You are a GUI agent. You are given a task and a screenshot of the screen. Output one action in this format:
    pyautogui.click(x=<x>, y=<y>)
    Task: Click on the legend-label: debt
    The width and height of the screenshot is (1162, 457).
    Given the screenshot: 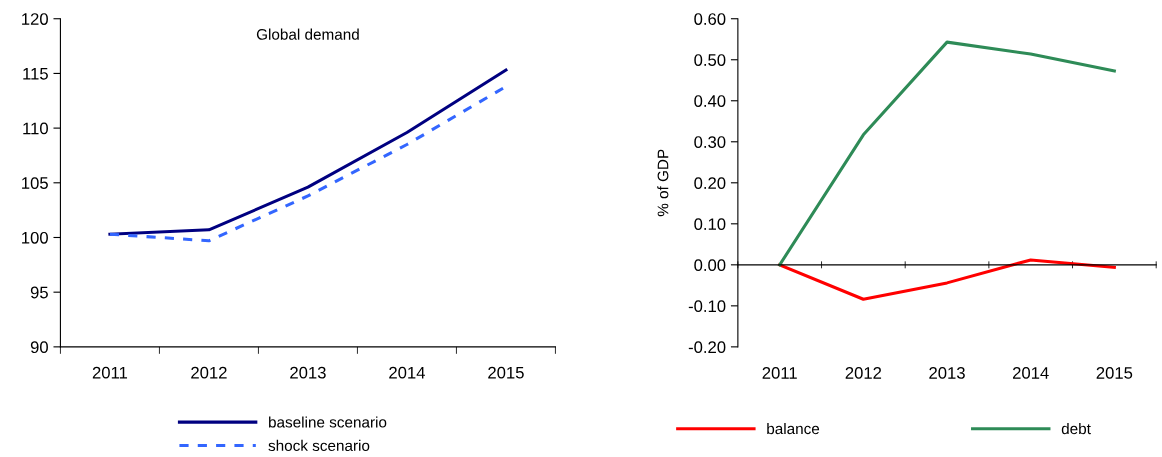 What is the action you would take?
    pyautogui.click(x=1076, y=428)
    